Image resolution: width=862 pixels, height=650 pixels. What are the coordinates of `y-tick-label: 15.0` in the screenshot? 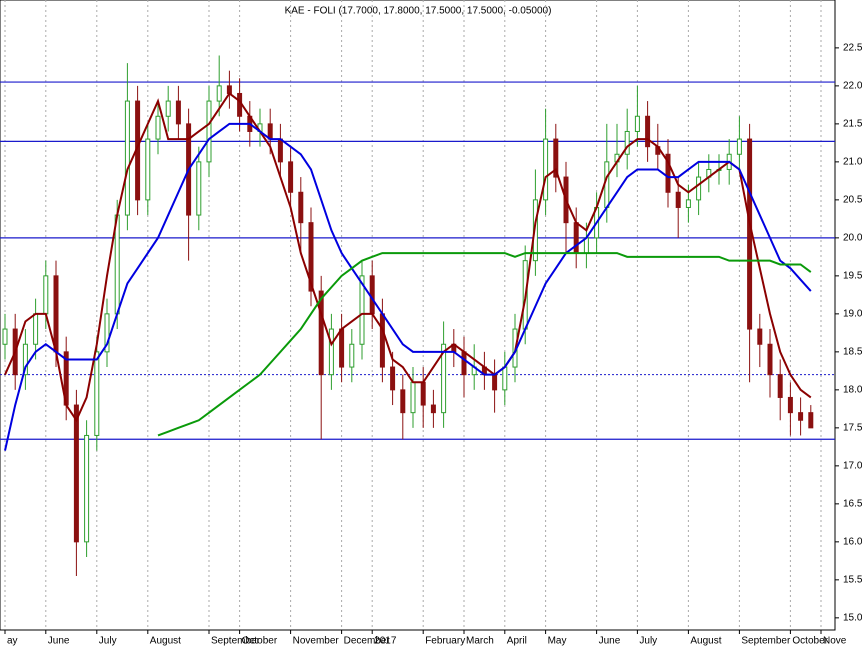 It's located at (852, 617).